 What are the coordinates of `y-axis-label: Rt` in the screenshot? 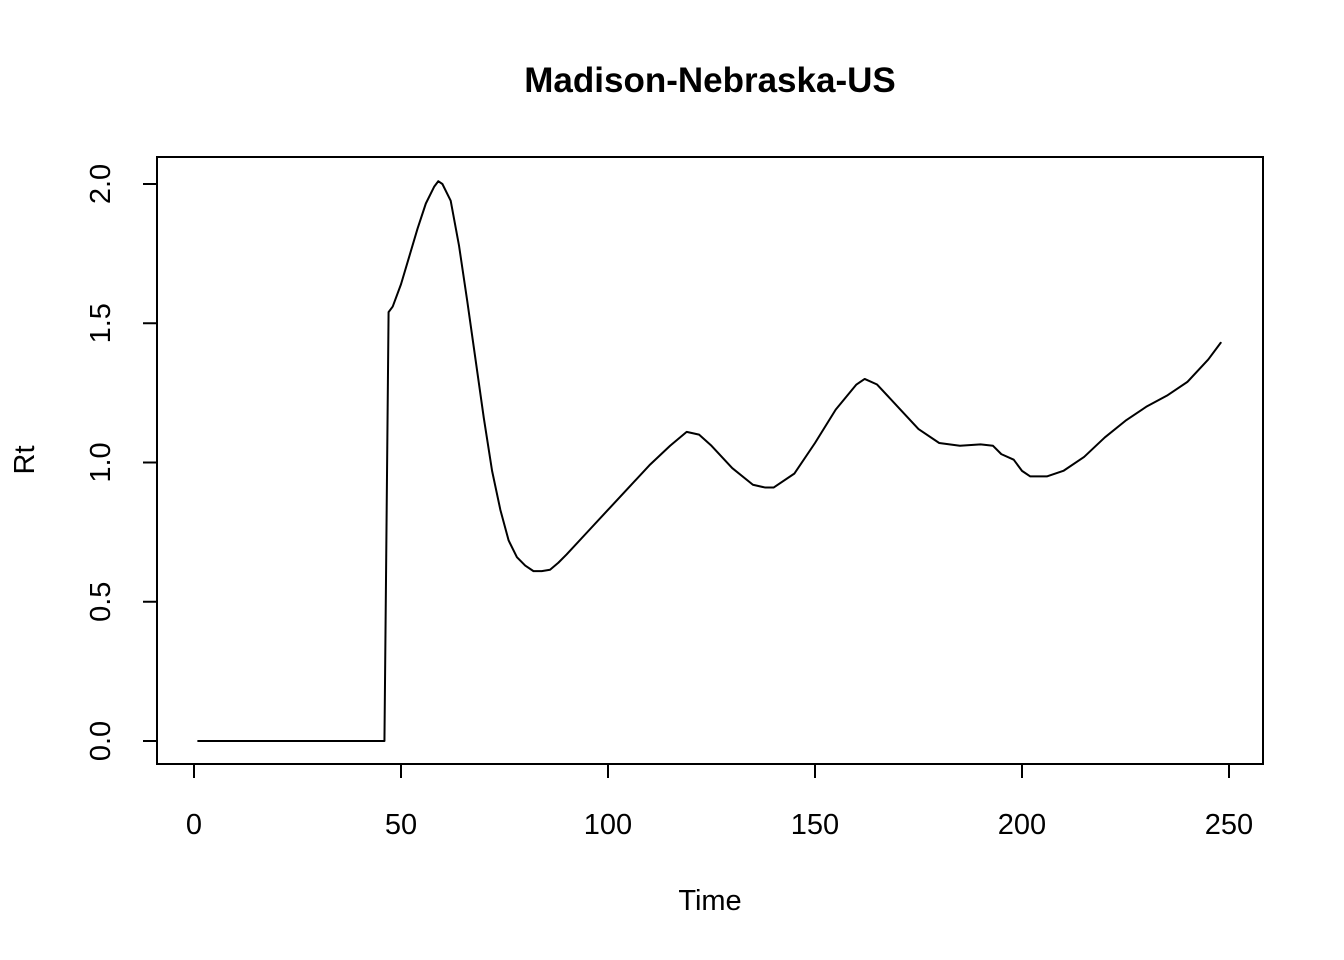 It's located at (25, 460).